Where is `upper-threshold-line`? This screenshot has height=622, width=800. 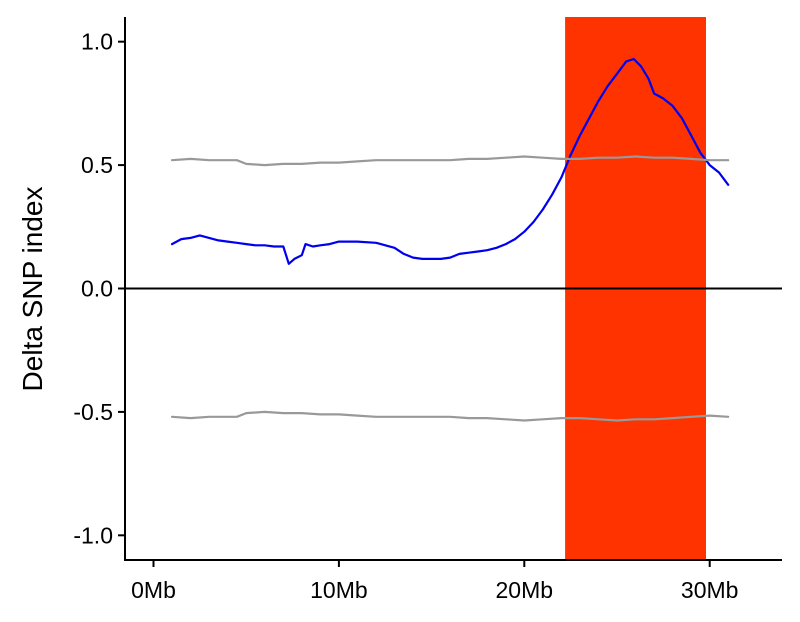 upper-threshold-line is located at coordinates (450, 161).